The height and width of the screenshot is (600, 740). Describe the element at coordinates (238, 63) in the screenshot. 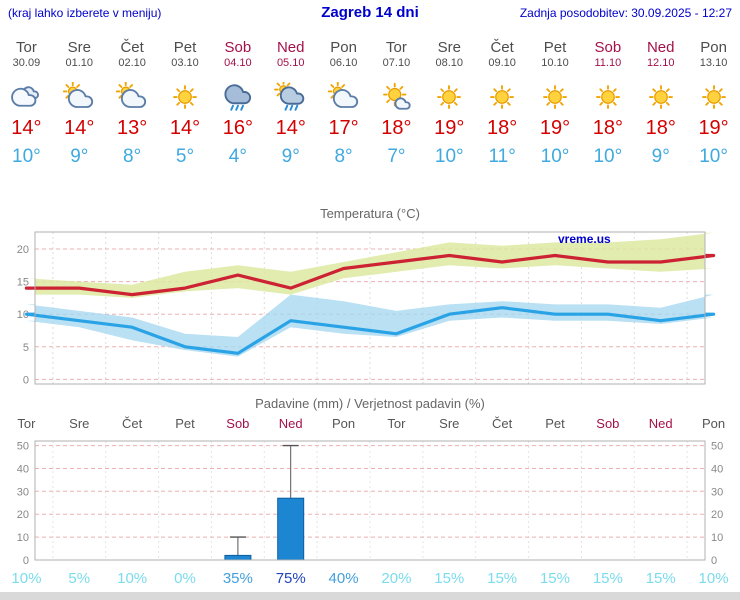

I see `day-date: 04.10` at that location.